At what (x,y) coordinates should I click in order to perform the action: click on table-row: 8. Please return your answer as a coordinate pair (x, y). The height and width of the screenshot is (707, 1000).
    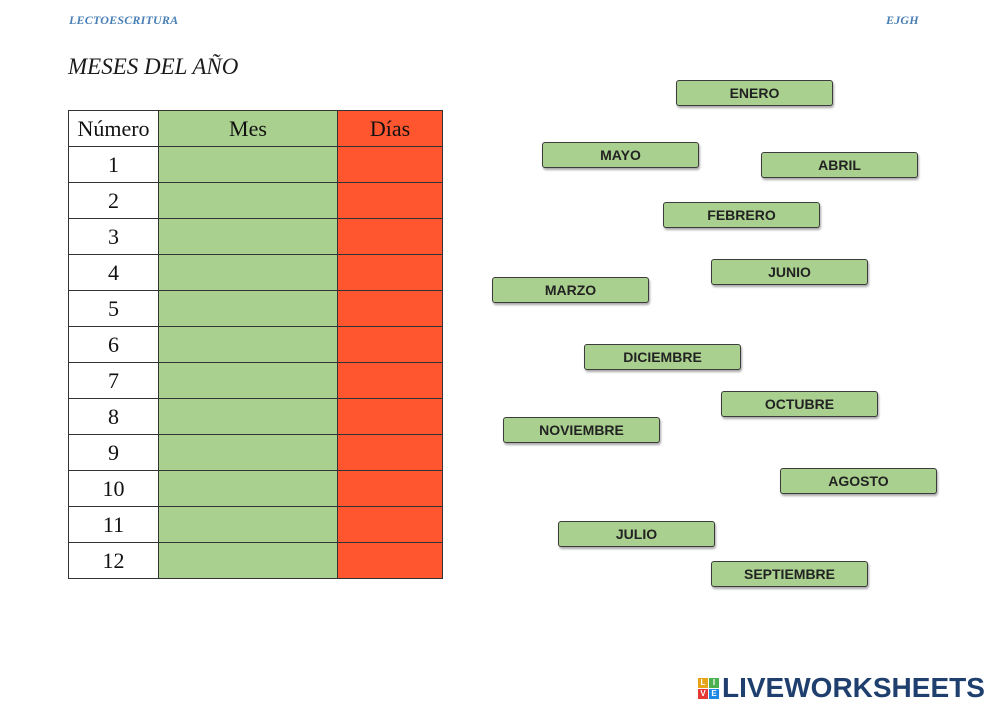
    Looking at the image, I should click on (255, 416).